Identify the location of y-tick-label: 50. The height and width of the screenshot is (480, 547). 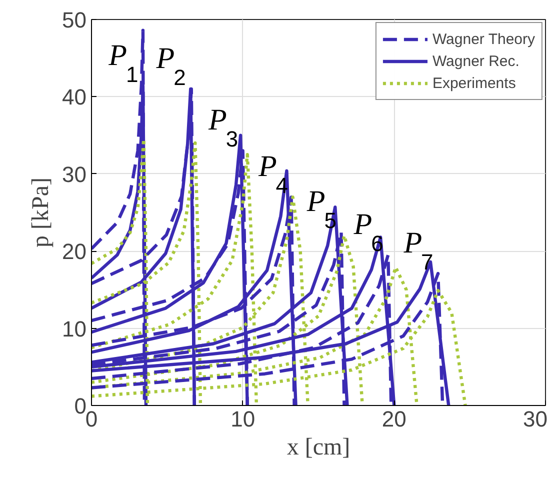
(74, 20).